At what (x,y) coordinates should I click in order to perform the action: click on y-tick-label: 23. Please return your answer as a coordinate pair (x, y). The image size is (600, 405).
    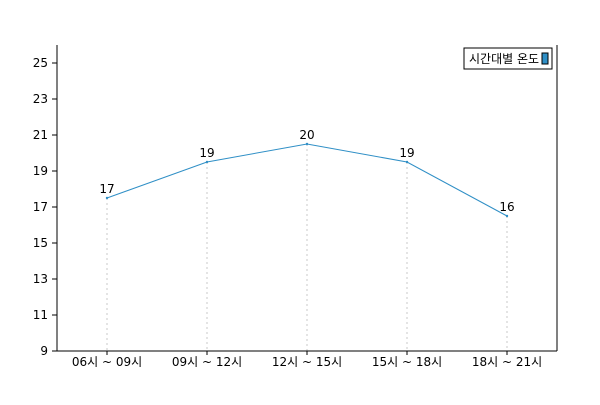
    Looking at the image, I should click on (40, 99).